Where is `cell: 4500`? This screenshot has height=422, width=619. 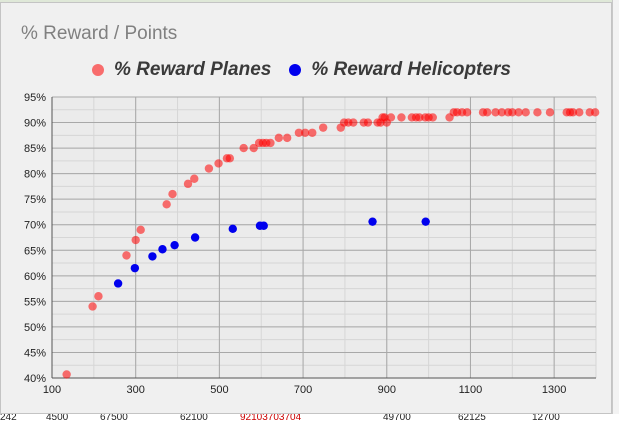 cell: 4500 is located at coordinates (57, 418).